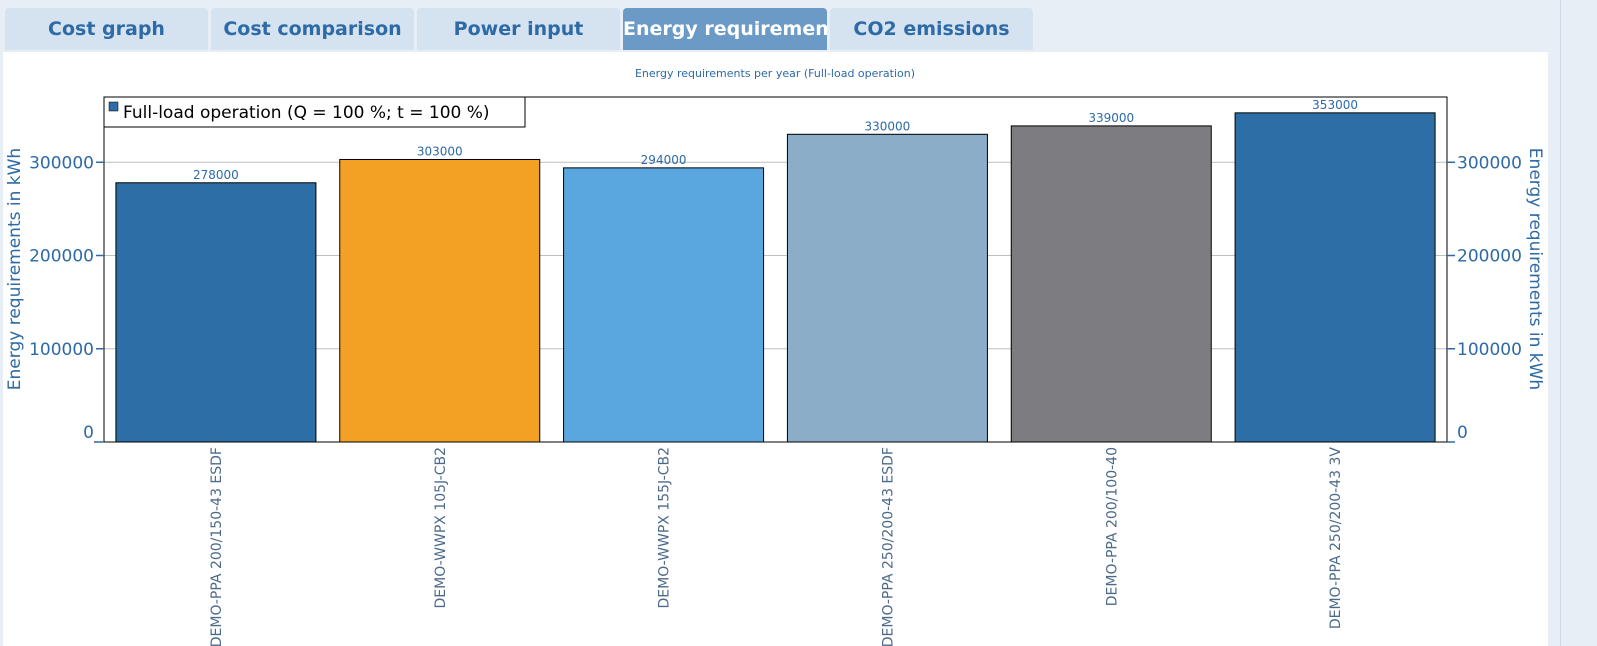  I want to click on category-label: DEMO-WWPX 155J-CB2, so click(665, 527).